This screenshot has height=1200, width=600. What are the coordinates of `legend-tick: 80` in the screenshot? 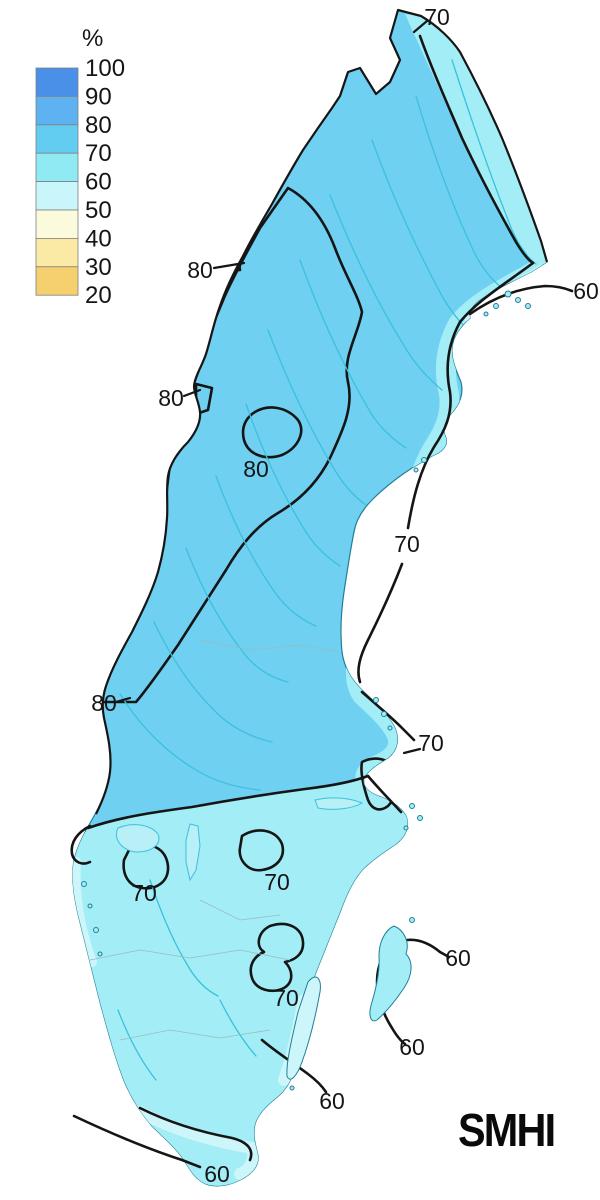 It's located at (98, 125).